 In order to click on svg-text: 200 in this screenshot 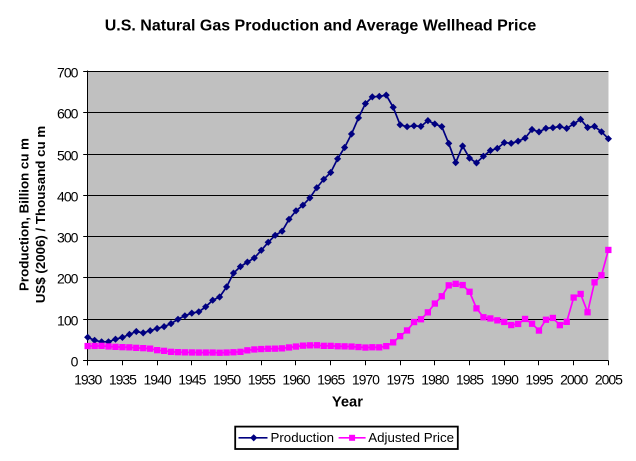, I will do `click(68, 278)`.